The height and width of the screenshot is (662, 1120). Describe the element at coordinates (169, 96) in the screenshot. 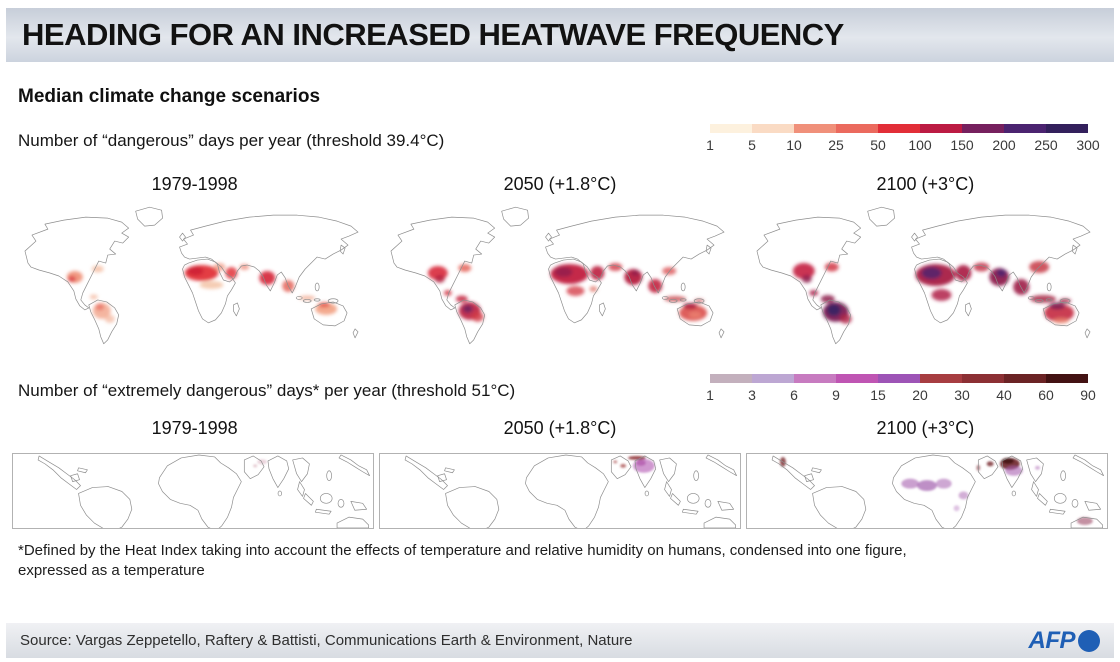

I see `subtitle: Median climate change scenarios` at that location.